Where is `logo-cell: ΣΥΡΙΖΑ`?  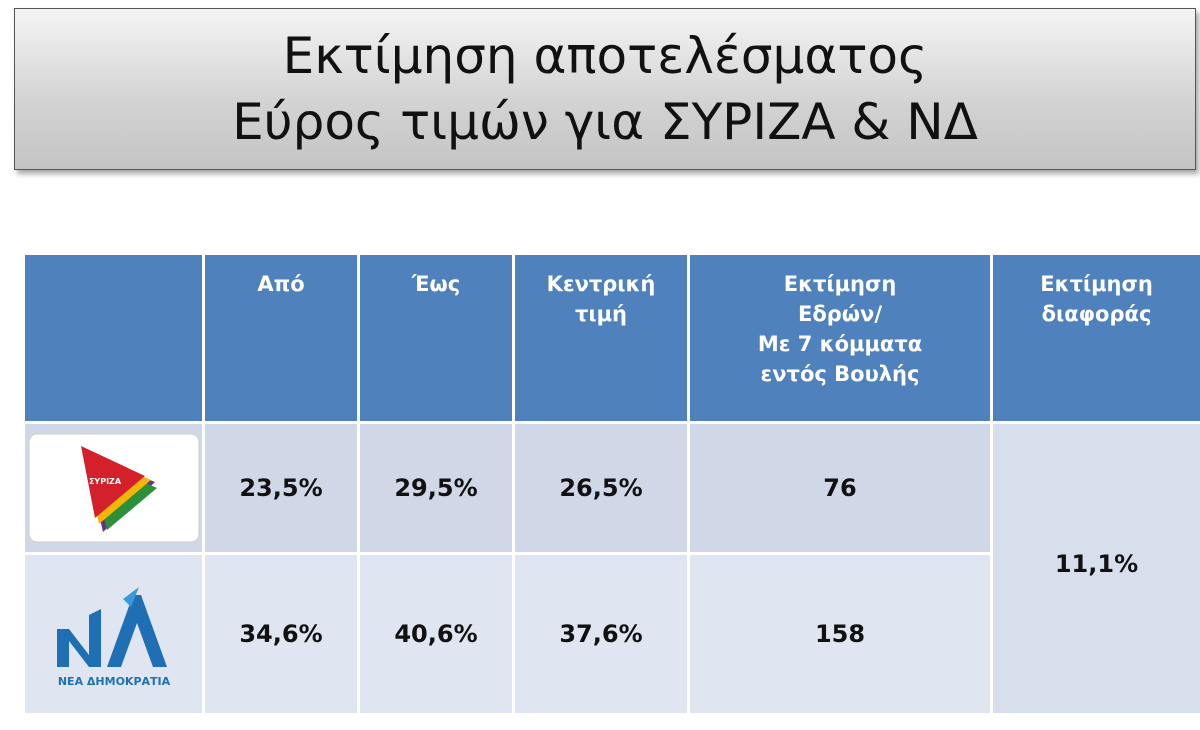
logo-cell: ΣΥΡΙΖΑ is located at coordinates (113, 488).